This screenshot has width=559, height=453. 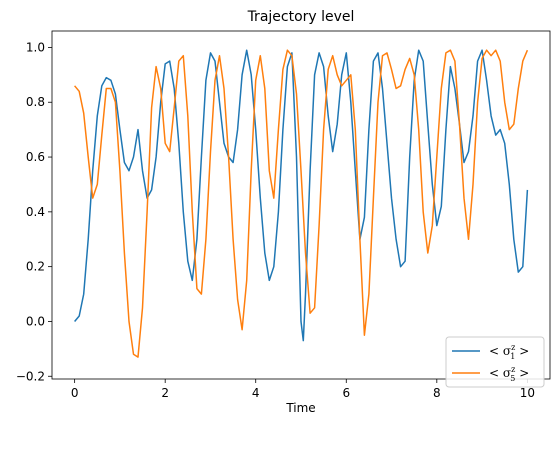 I want to click on x-tick-label: 4, so click(x=256, y=393).